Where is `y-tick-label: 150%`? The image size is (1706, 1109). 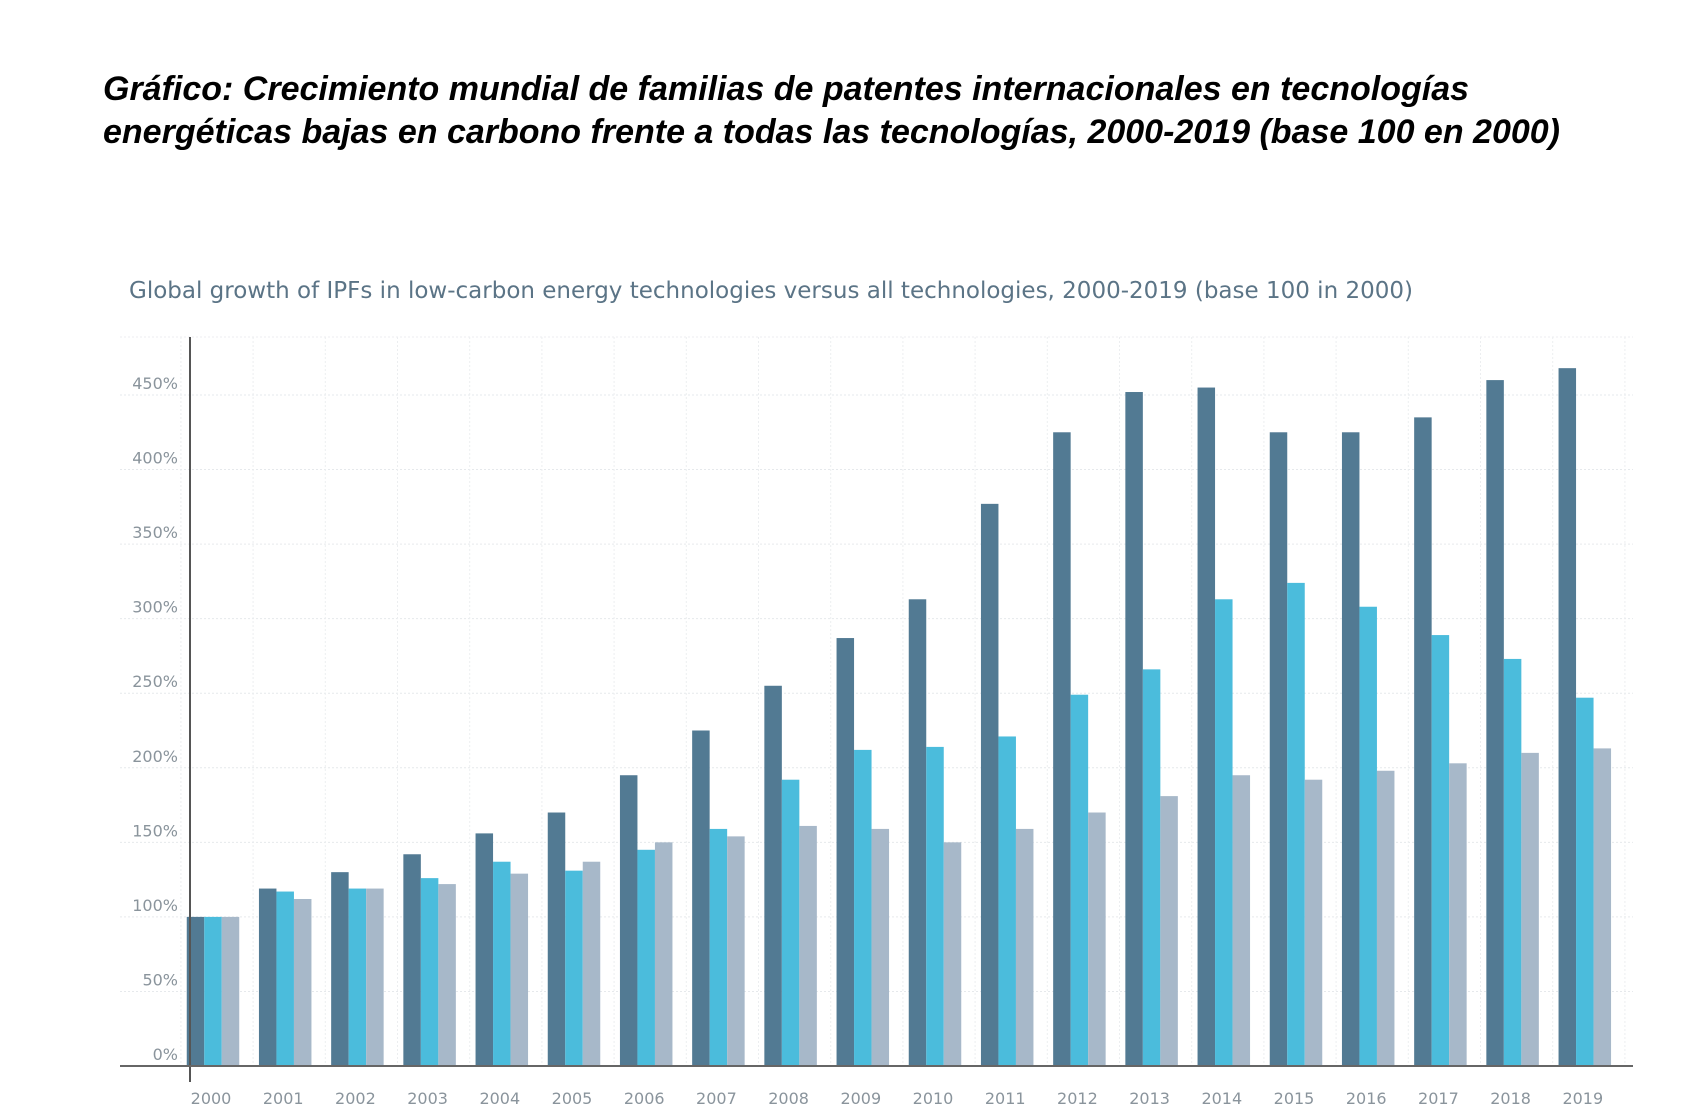
y-tick-label: 150% is located at coordinates (155, 830).